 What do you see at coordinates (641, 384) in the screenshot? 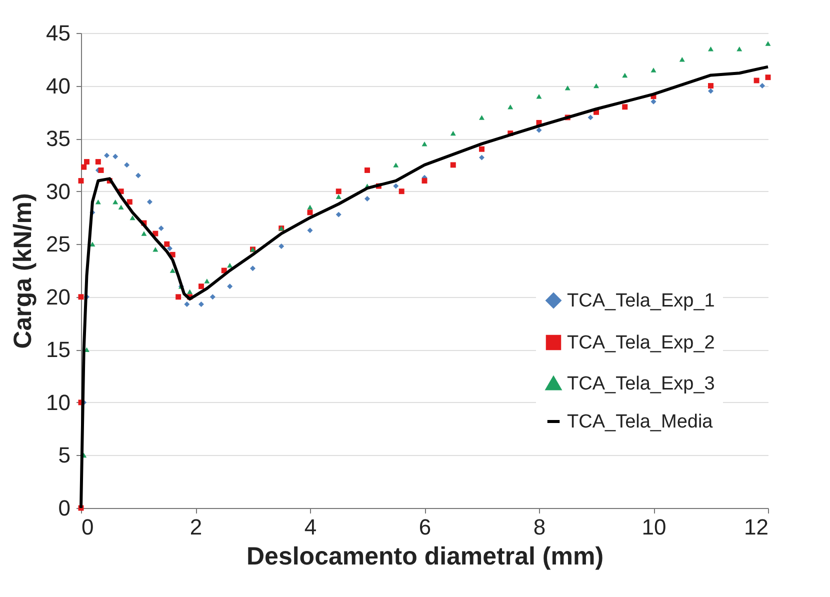
I see `legend-label: TCA_Tela_Exp_3` at bounding box center [641, 384].